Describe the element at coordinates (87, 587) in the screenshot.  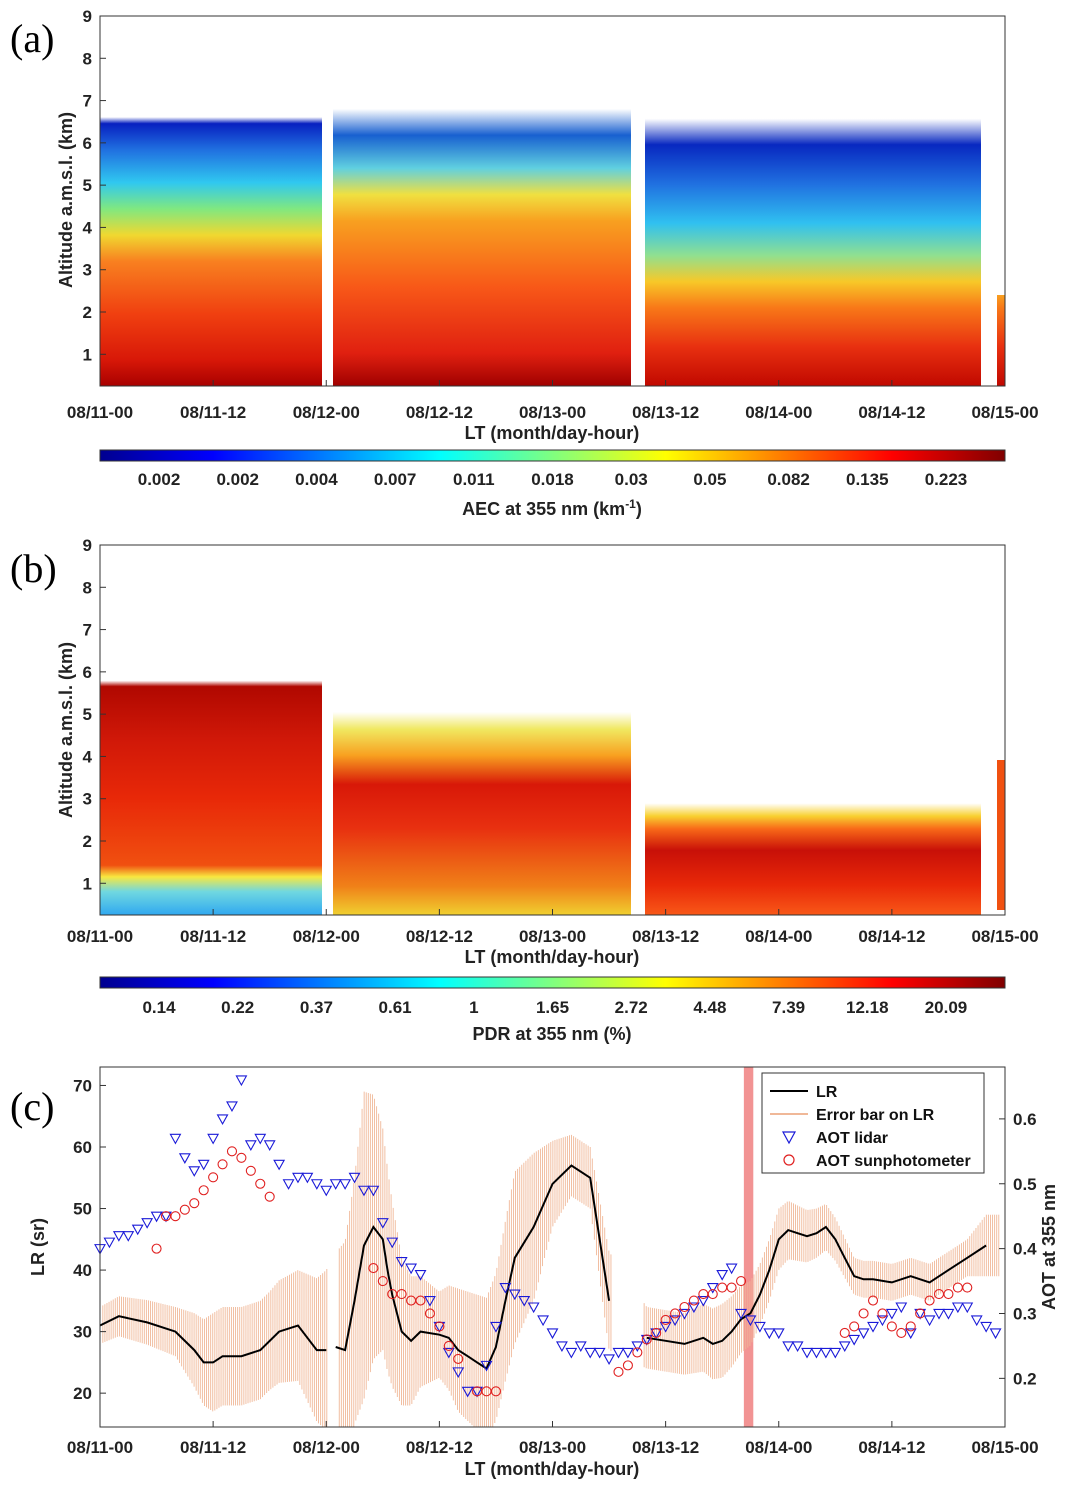
I see `y-tick-label: 8` at that location.